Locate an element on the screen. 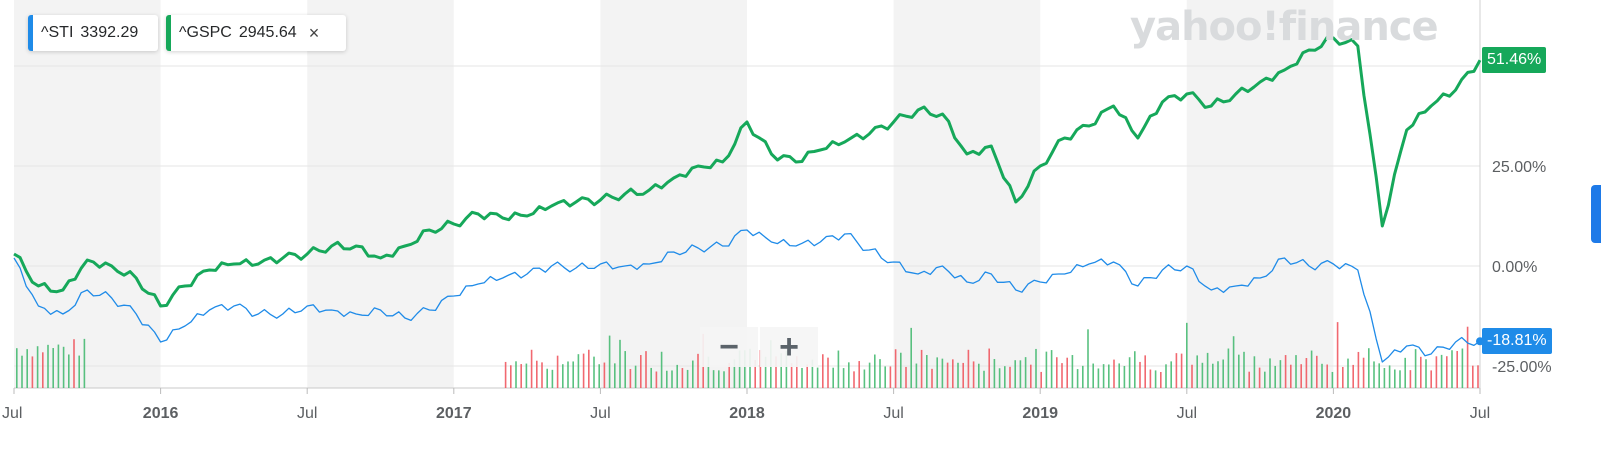 The width and height of the screenshot is (1601, 462). gspc-last-value-badge: 51.46% is located at coordinates (1514, 60).